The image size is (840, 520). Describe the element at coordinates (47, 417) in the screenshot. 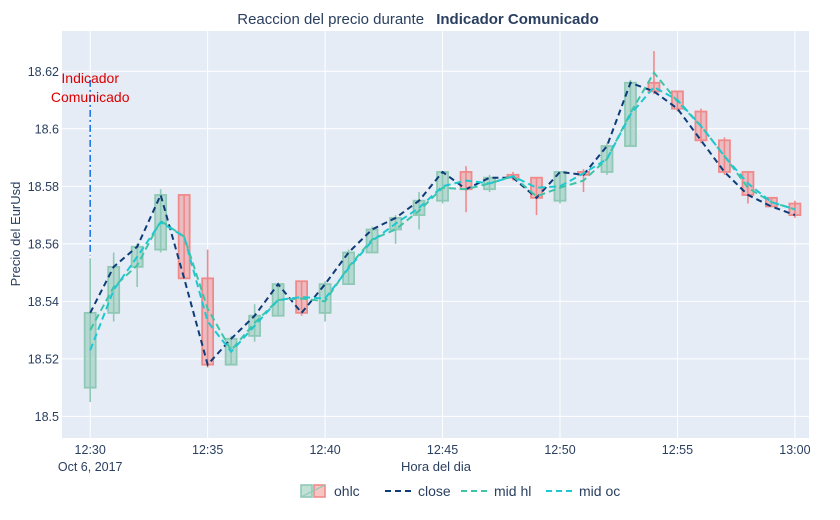

I see `y-tick-label: 18.5` at that location.